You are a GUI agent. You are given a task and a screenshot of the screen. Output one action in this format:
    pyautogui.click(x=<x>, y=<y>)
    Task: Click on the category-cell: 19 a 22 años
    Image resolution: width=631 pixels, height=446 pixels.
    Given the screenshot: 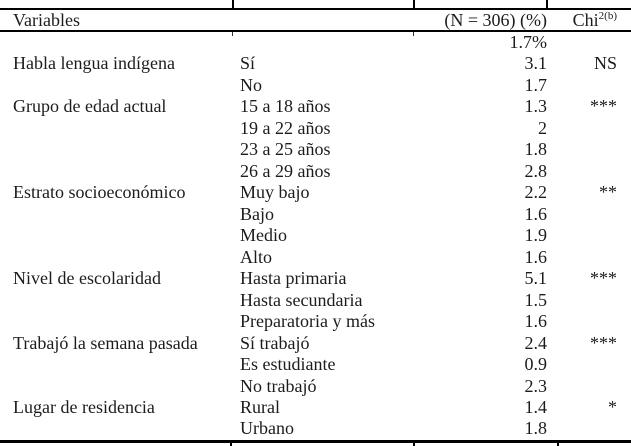 What is the action you would take?
    pyautogui.click(x=285, y=127)
    